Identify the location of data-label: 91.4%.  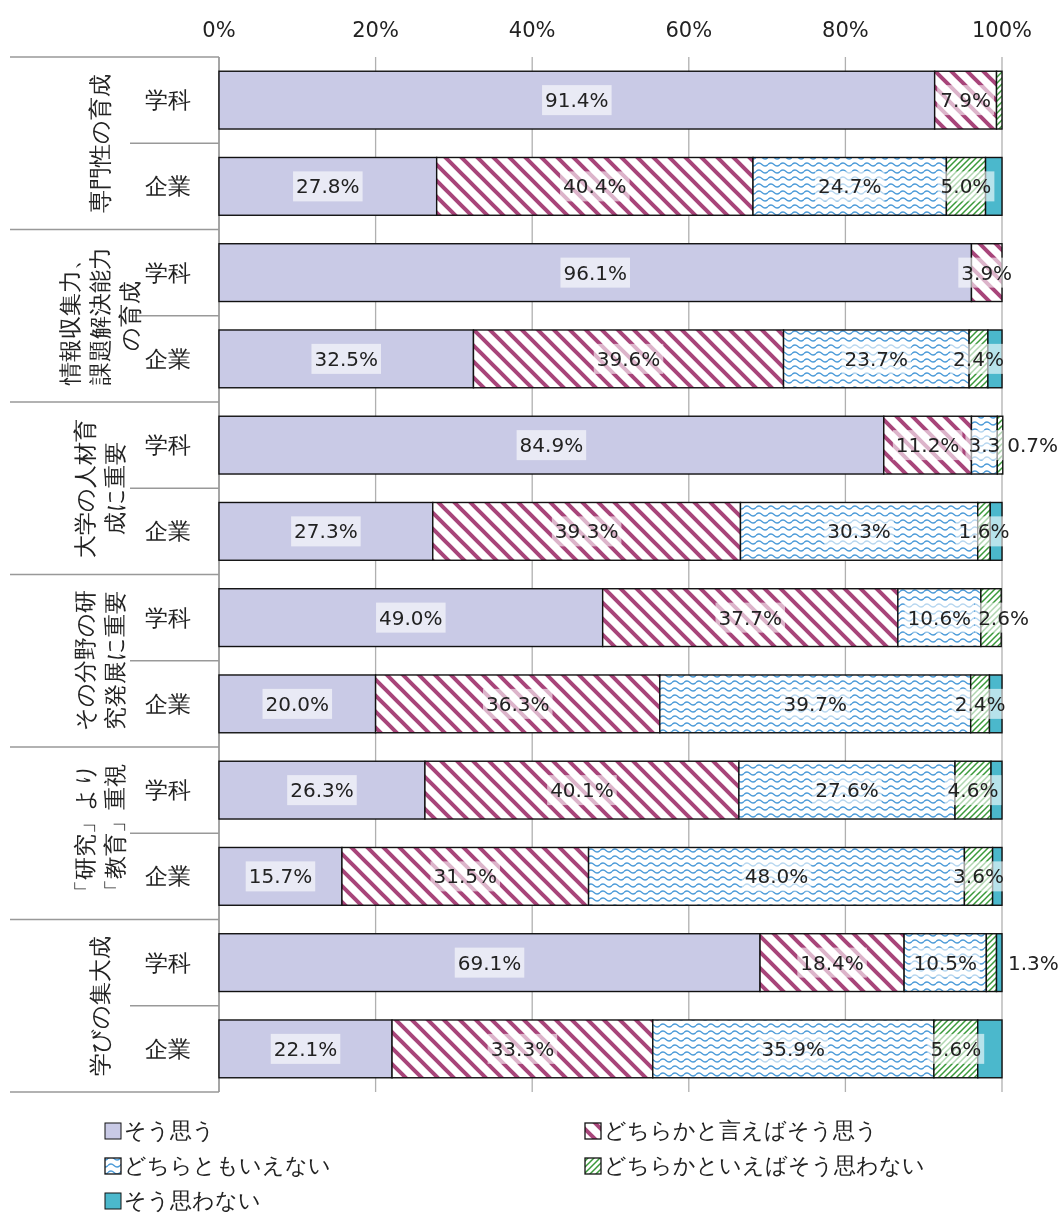
(577, 100).